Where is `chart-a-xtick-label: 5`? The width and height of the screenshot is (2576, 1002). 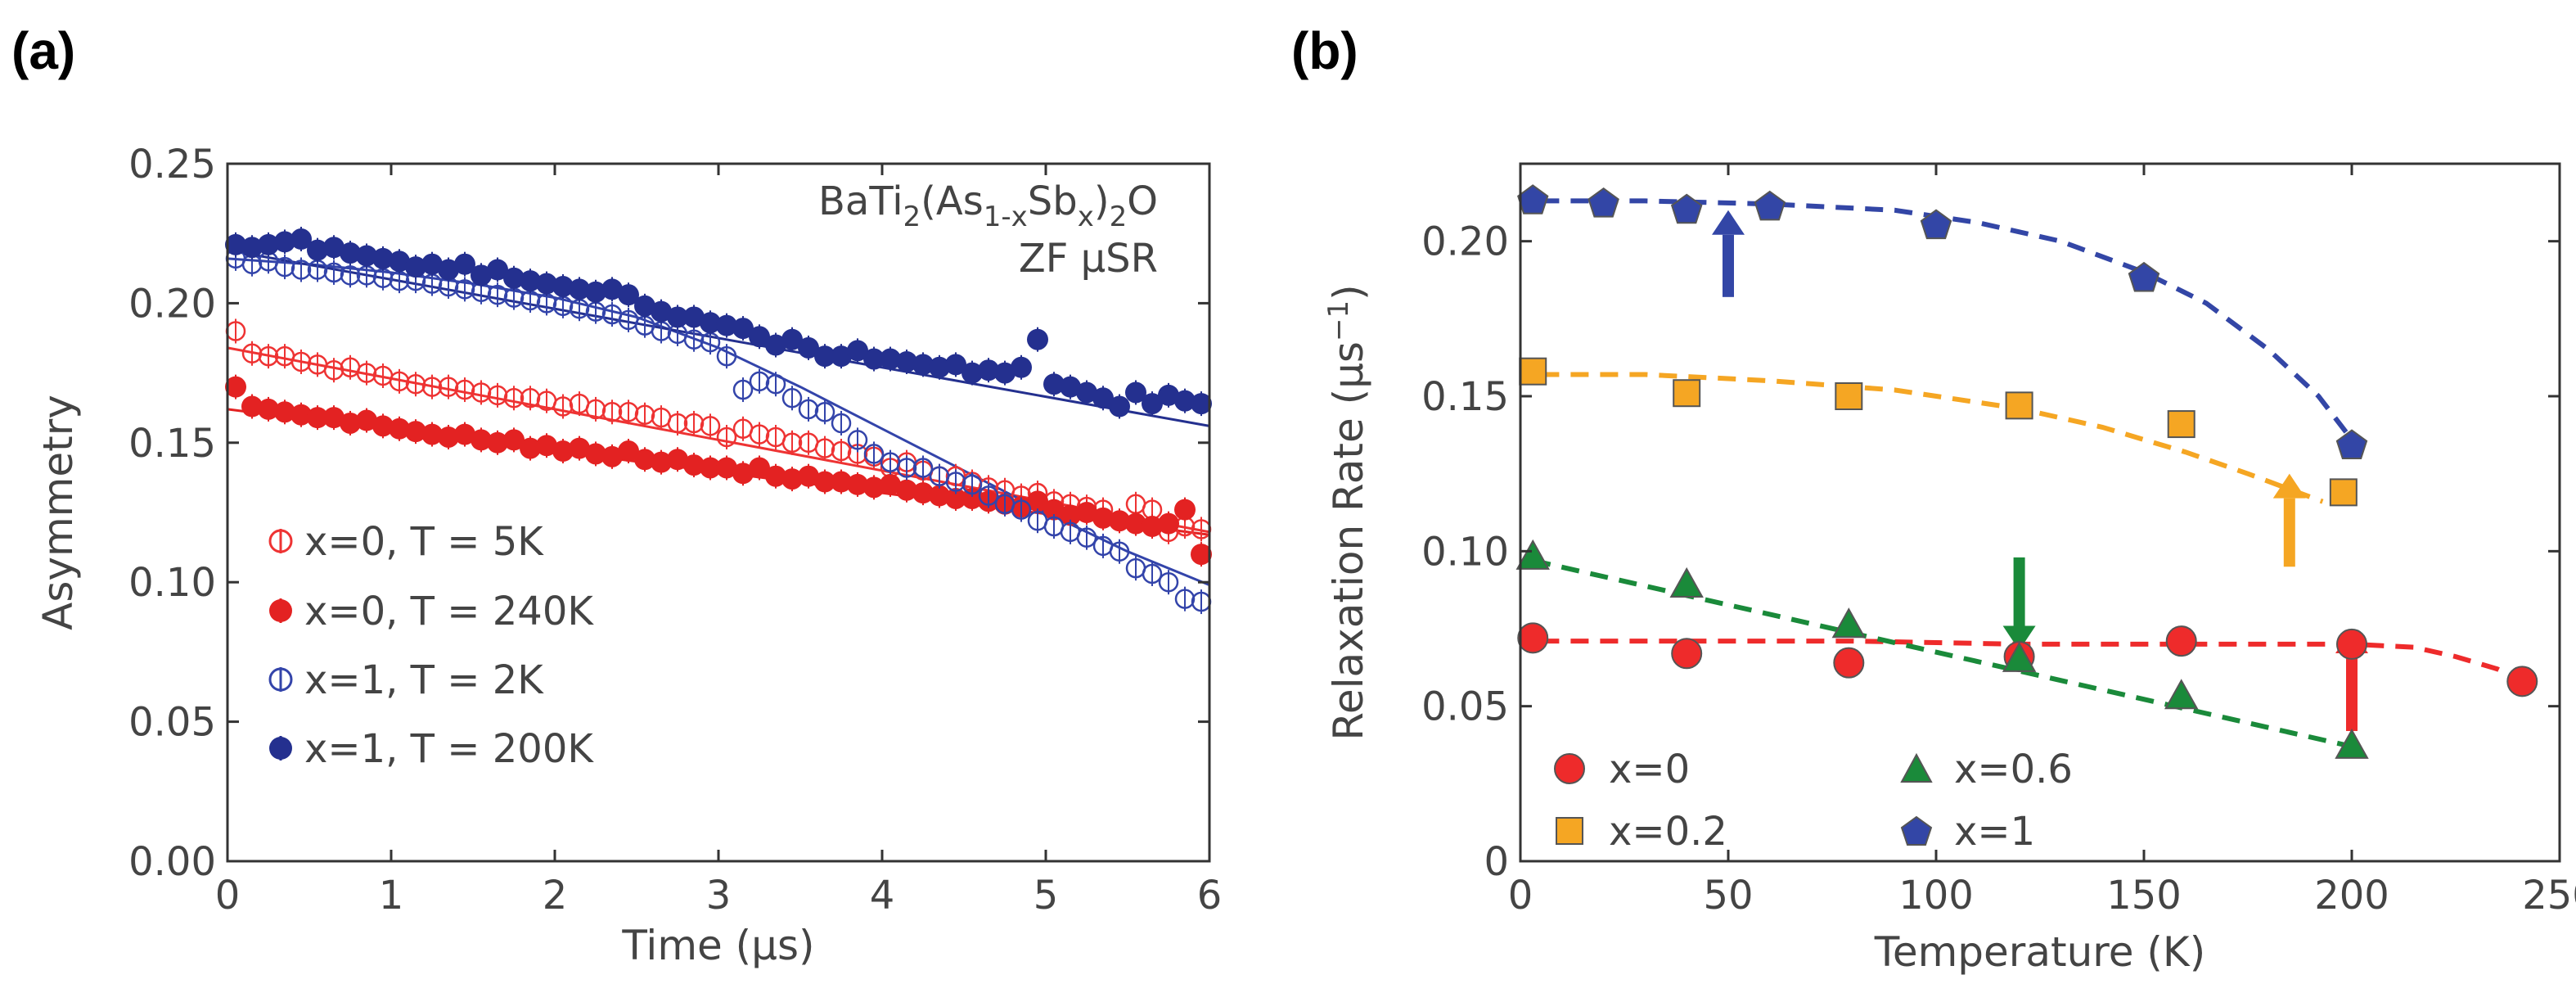
chart-a-xtick-label: 5 is located at coordinates (1046, 896).